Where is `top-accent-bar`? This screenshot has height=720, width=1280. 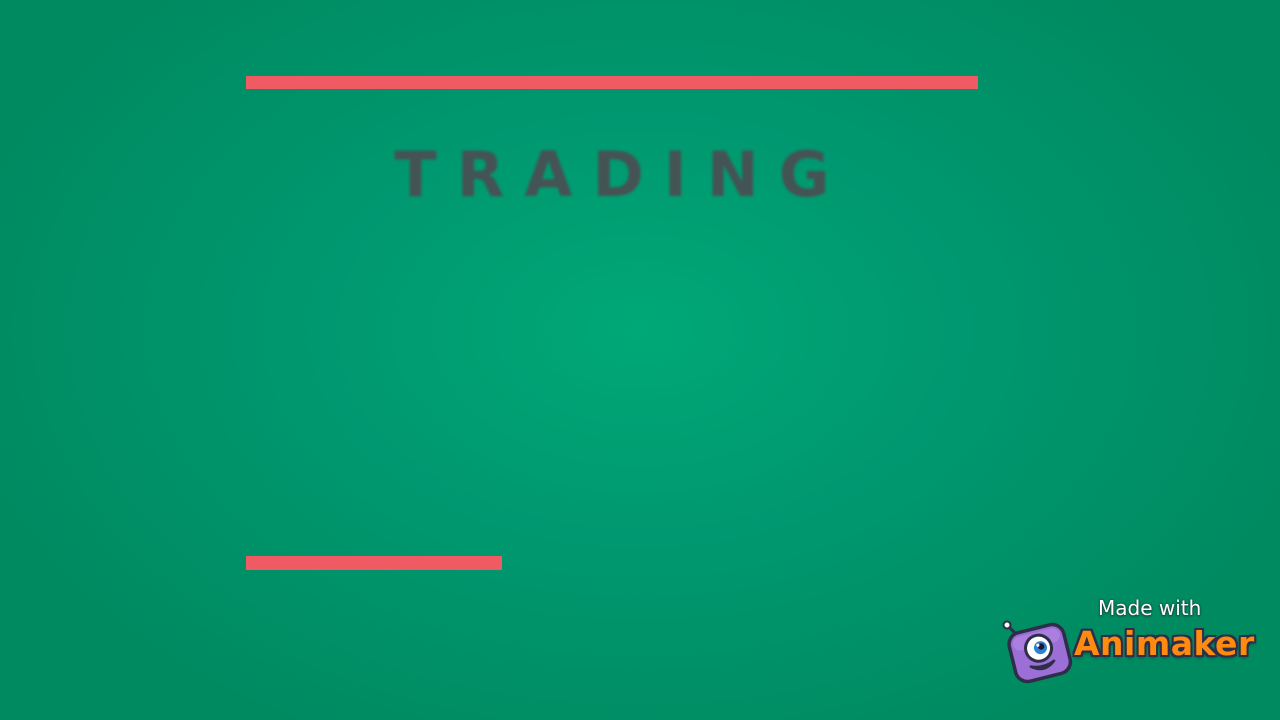 top-accent-bar is located at coordinates (612, 82).